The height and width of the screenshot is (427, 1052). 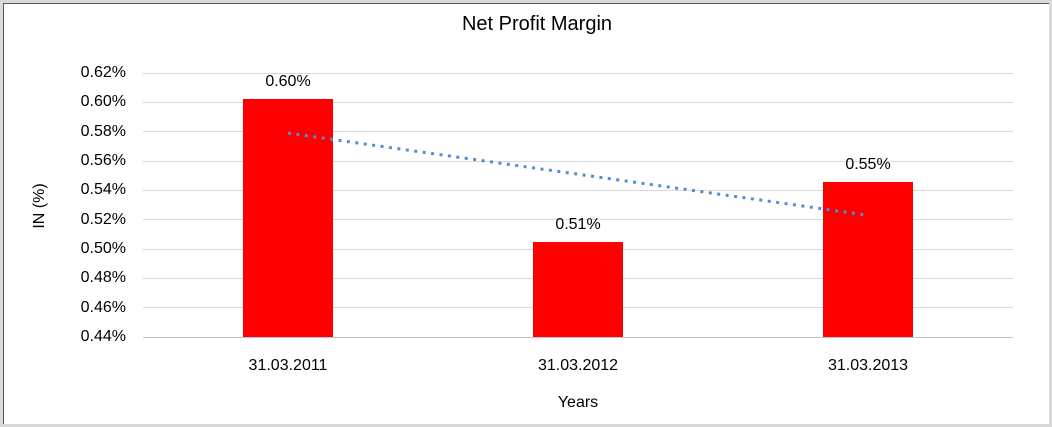 I want to click on bar-value-label: 0.55%, so click(x=868, y=164).